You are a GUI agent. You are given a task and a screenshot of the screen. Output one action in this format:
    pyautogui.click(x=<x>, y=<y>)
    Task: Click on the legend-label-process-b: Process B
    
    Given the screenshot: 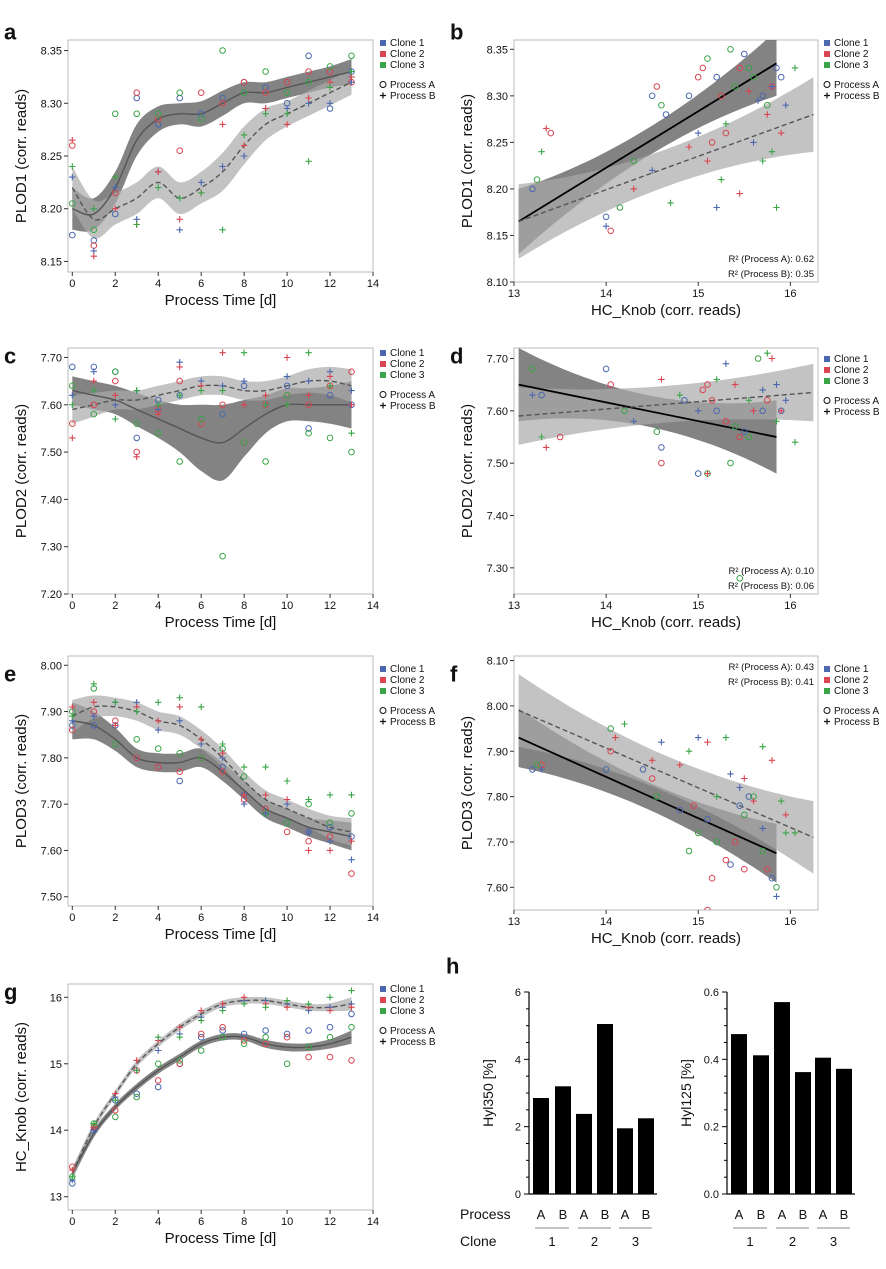 What is the action you would take?
    pyautogui.click(x=857, y=96)
    